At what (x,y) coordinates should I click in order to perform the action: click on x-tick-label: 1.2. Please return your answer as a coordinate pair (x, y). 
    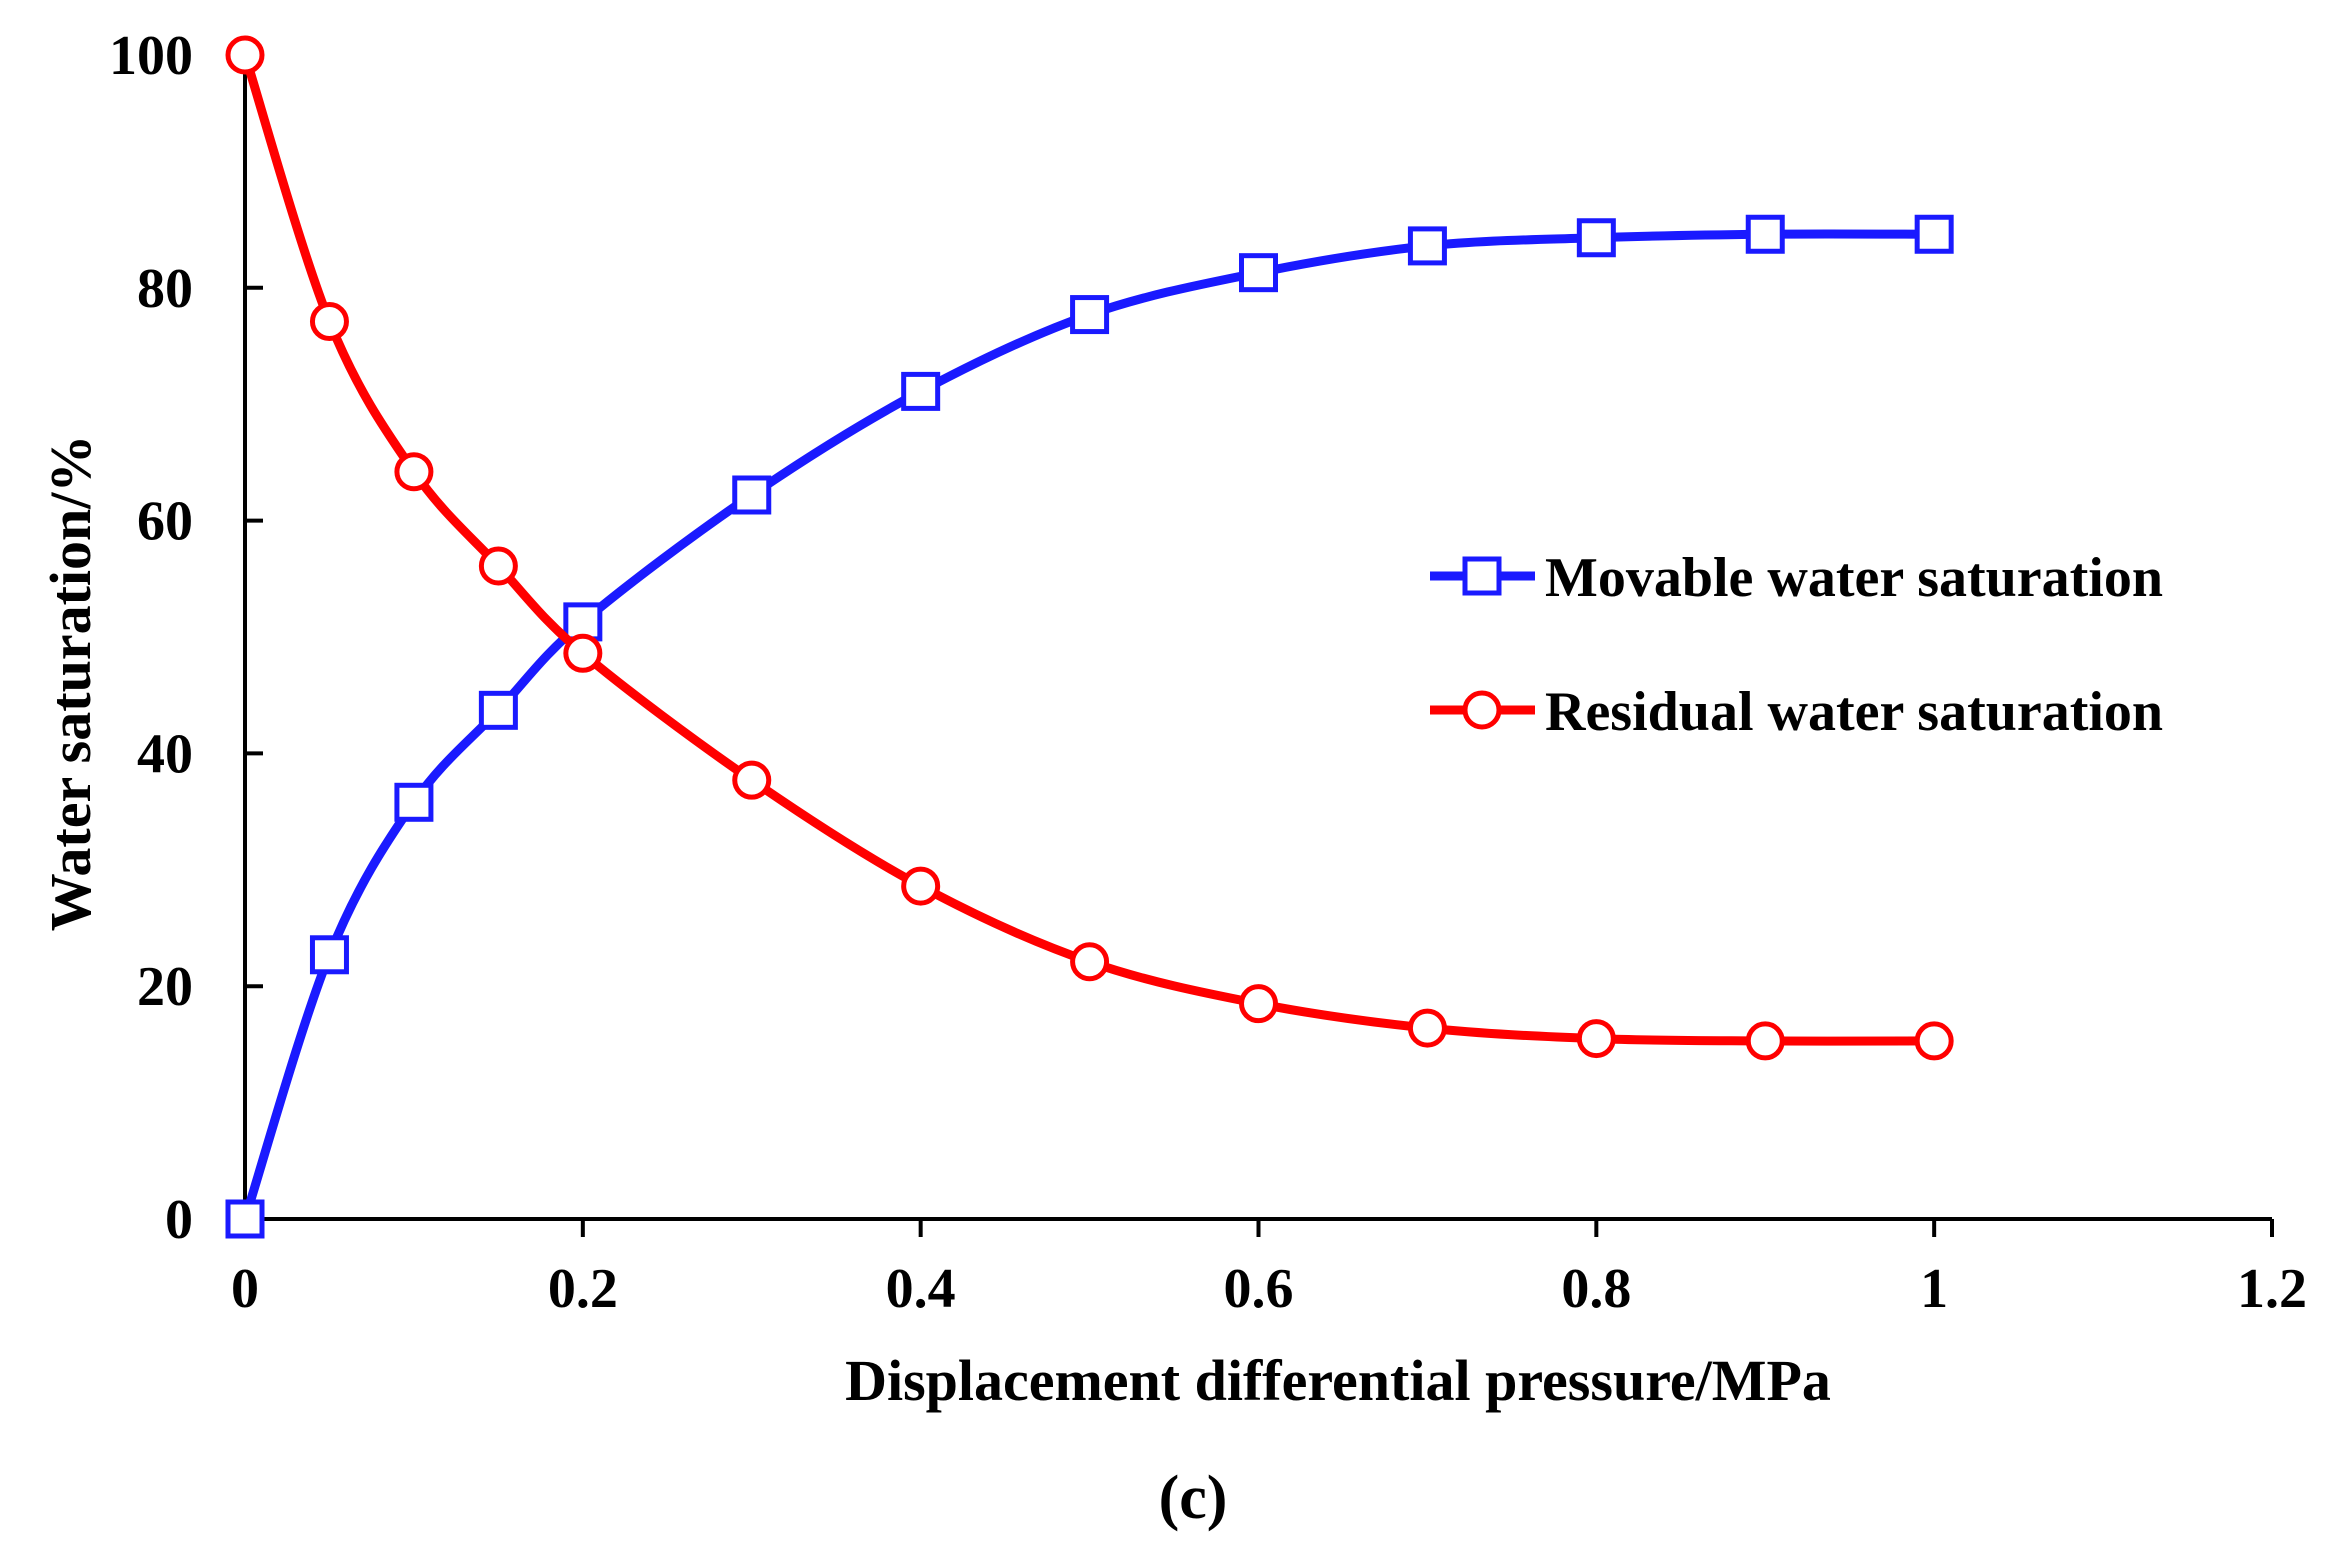
    Looking at the image, I should click on (2272, 1289).